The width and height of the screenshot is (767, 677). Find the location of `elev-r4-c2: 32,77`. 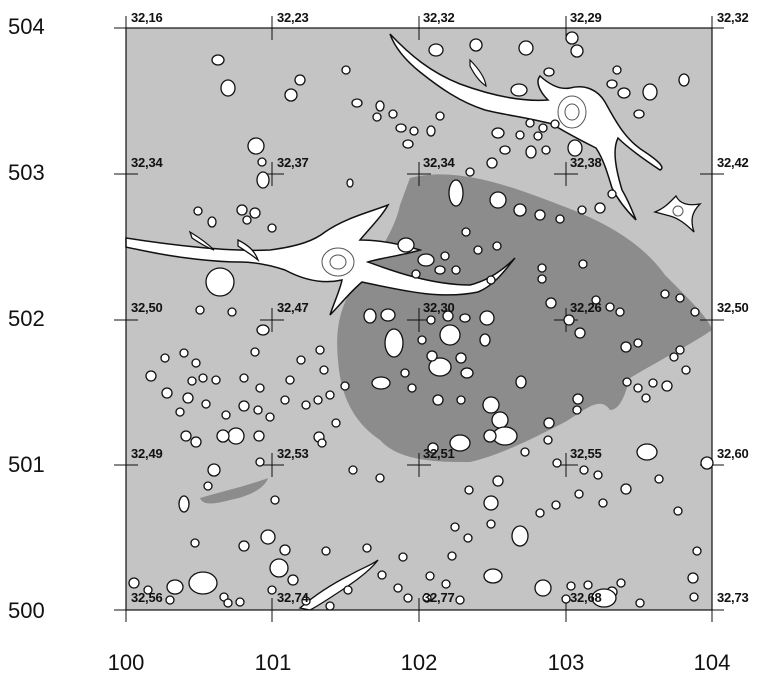

elev-r4-c2: 32,77 is located at coordinates (439, 597).